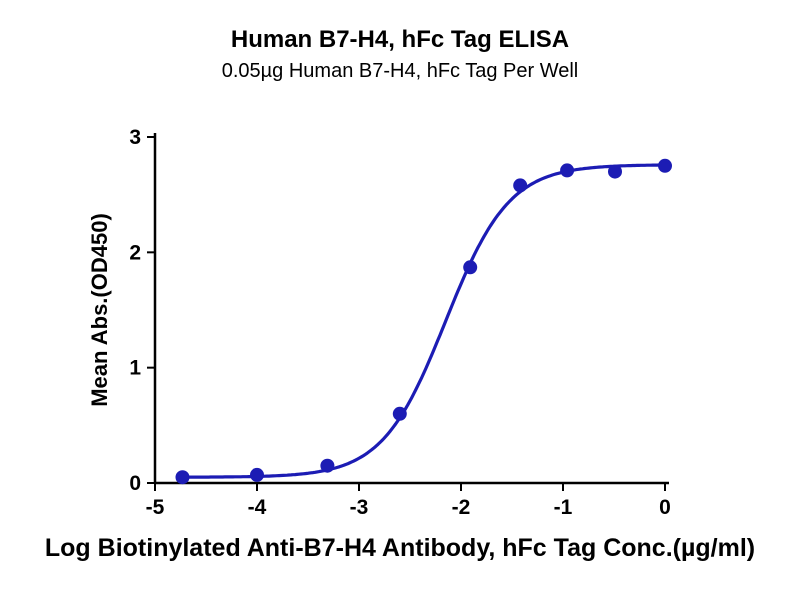 The image size is (800, 600). What do you see at coordinates (400, 39) in the screenshot?
I see `chart-title: Human B7-H4, hFc Tag ELISA` at bounding box center [400, 39].